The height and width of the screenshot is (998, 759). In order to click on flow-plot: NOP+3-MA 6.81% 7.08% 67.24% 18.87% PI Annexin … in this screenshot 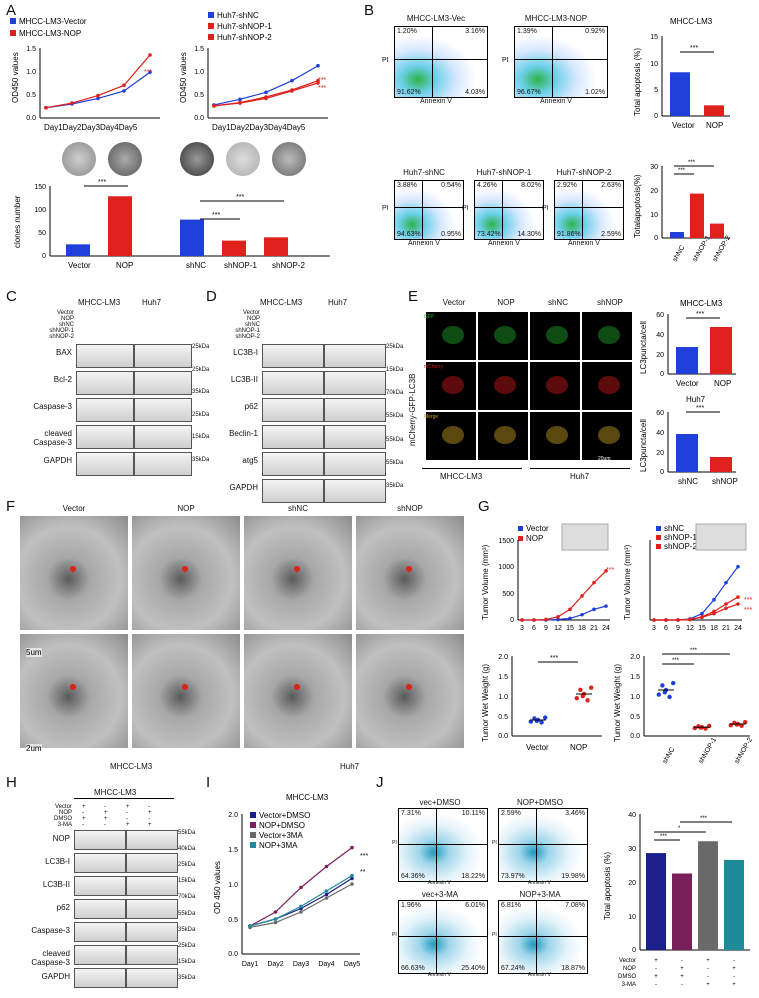, I will do `click(540, 936)`.